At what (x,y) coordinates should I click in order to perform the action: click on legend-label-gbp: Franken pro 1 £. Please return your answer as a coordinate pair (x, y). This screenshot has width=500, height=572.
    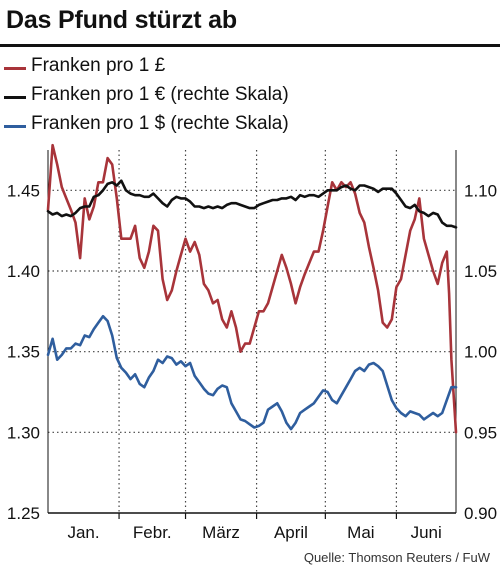
    Looking at the image, I should click on (98, 65).